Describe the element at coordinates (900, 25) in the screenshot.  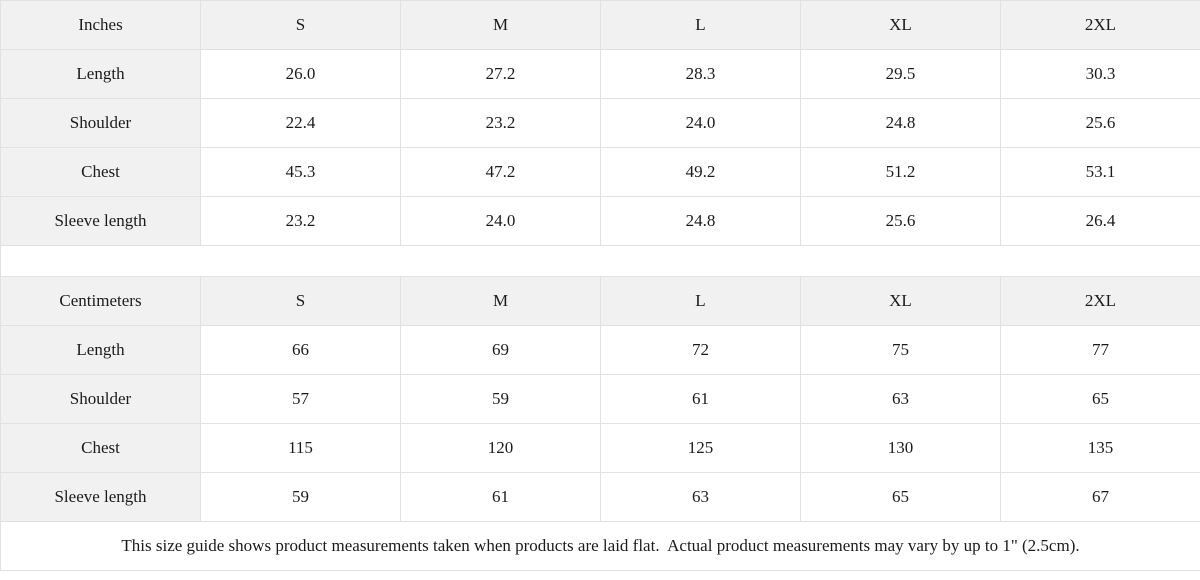
I see `inches-size-header-xl: XL` at that location.